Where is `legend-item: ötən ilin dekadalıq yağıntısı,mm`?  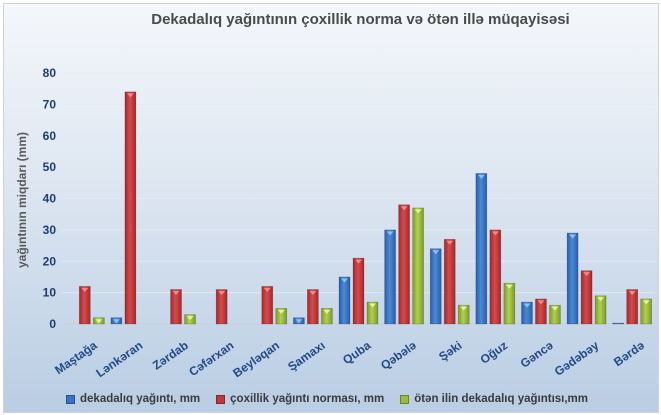 legend-item: ötən ilin dekadalıq yağıntısı,mm is located at coordinates (494, 399).